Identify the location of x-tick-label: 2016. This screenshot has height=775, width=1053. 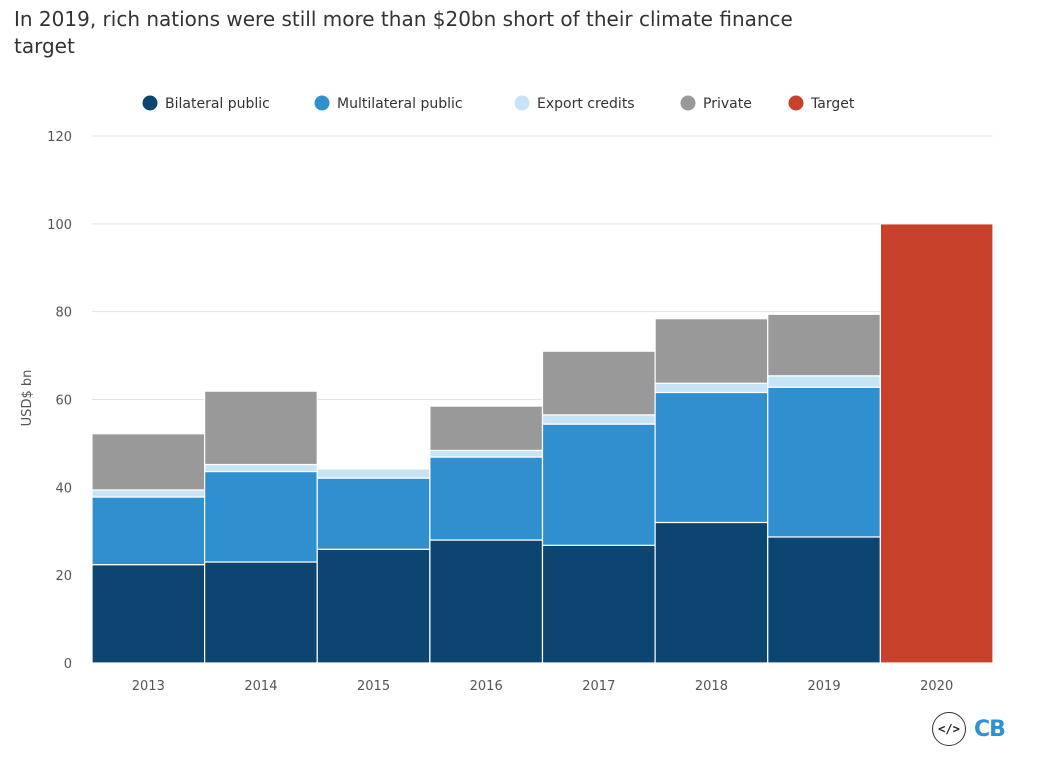
(486, 686).